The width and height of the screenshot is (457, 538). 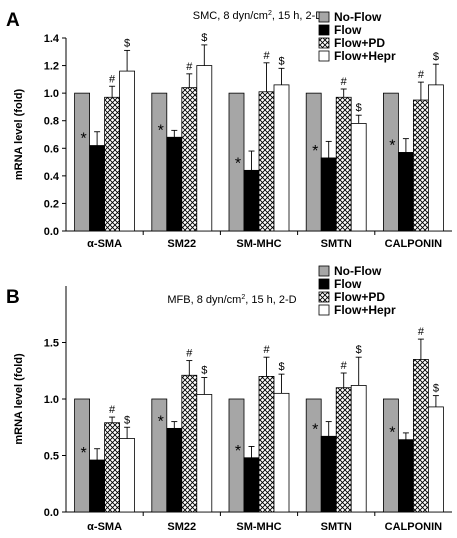 I want to click on panel-a-legend-flow-pd-swatch, so click(x=324, y=43).